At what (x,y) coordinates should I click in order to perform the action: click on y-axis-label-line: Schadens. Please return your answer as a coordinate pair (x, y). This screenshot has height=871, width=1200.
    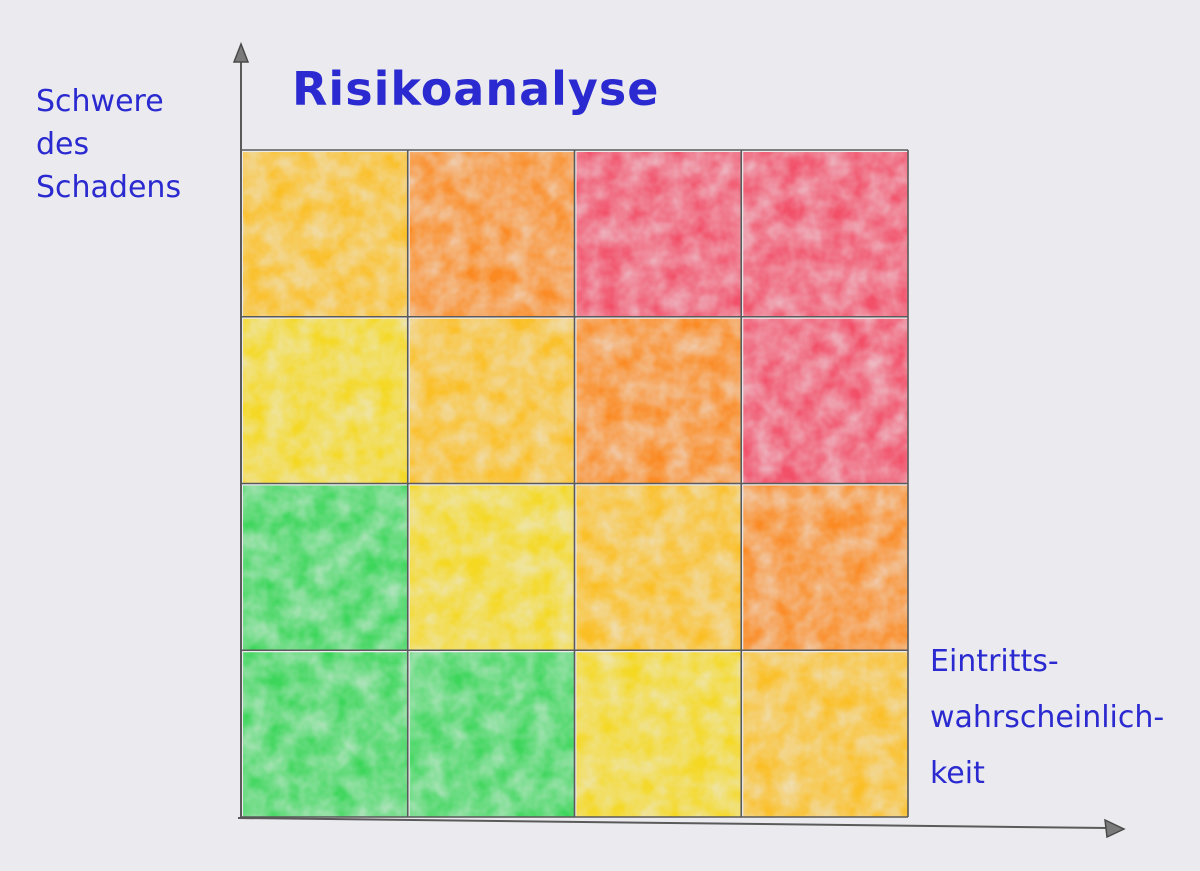
    Looking at the image, I should click on (109, 187).